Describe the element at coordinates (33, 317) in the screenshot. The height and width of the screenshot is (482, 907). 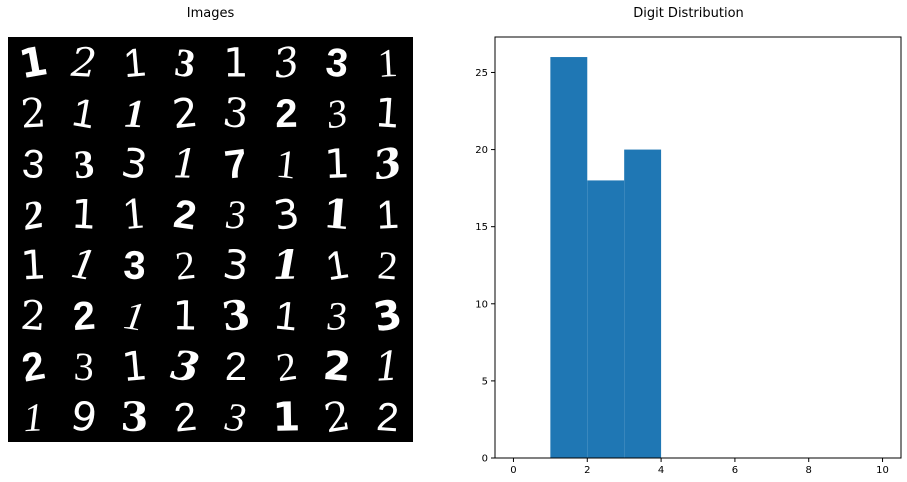
I see `digit-image-5-0: 2` at that location.